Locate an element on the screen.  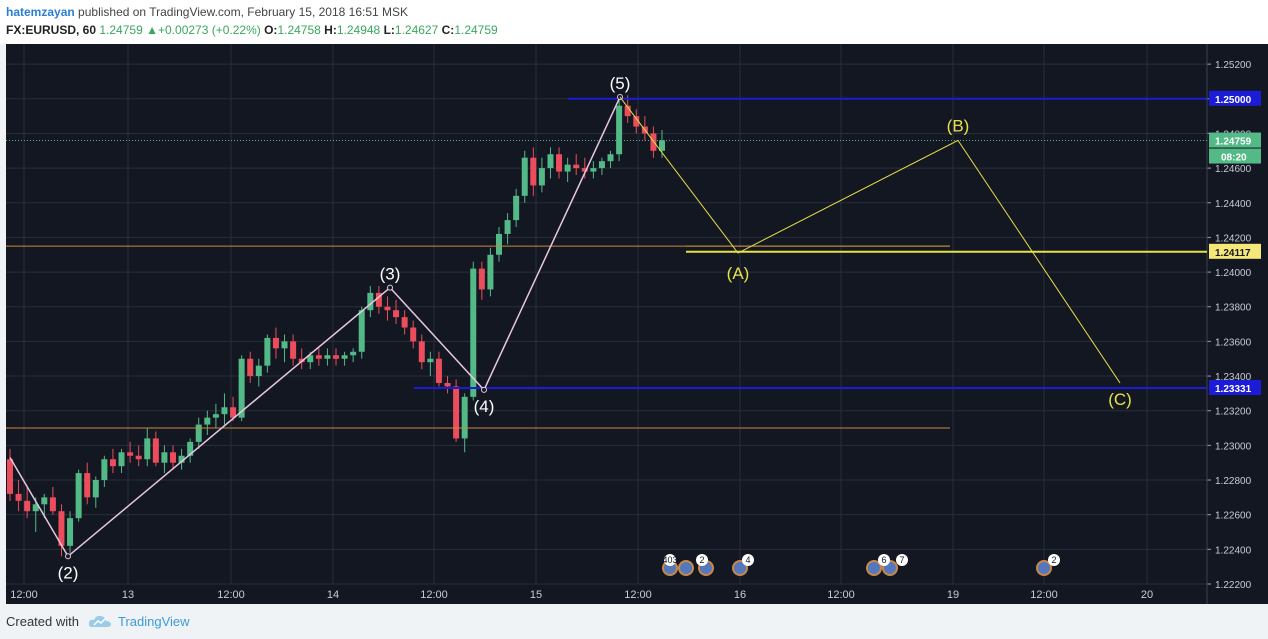
y-tick-label: 1.23600 is located at coordinates (1233, 342).